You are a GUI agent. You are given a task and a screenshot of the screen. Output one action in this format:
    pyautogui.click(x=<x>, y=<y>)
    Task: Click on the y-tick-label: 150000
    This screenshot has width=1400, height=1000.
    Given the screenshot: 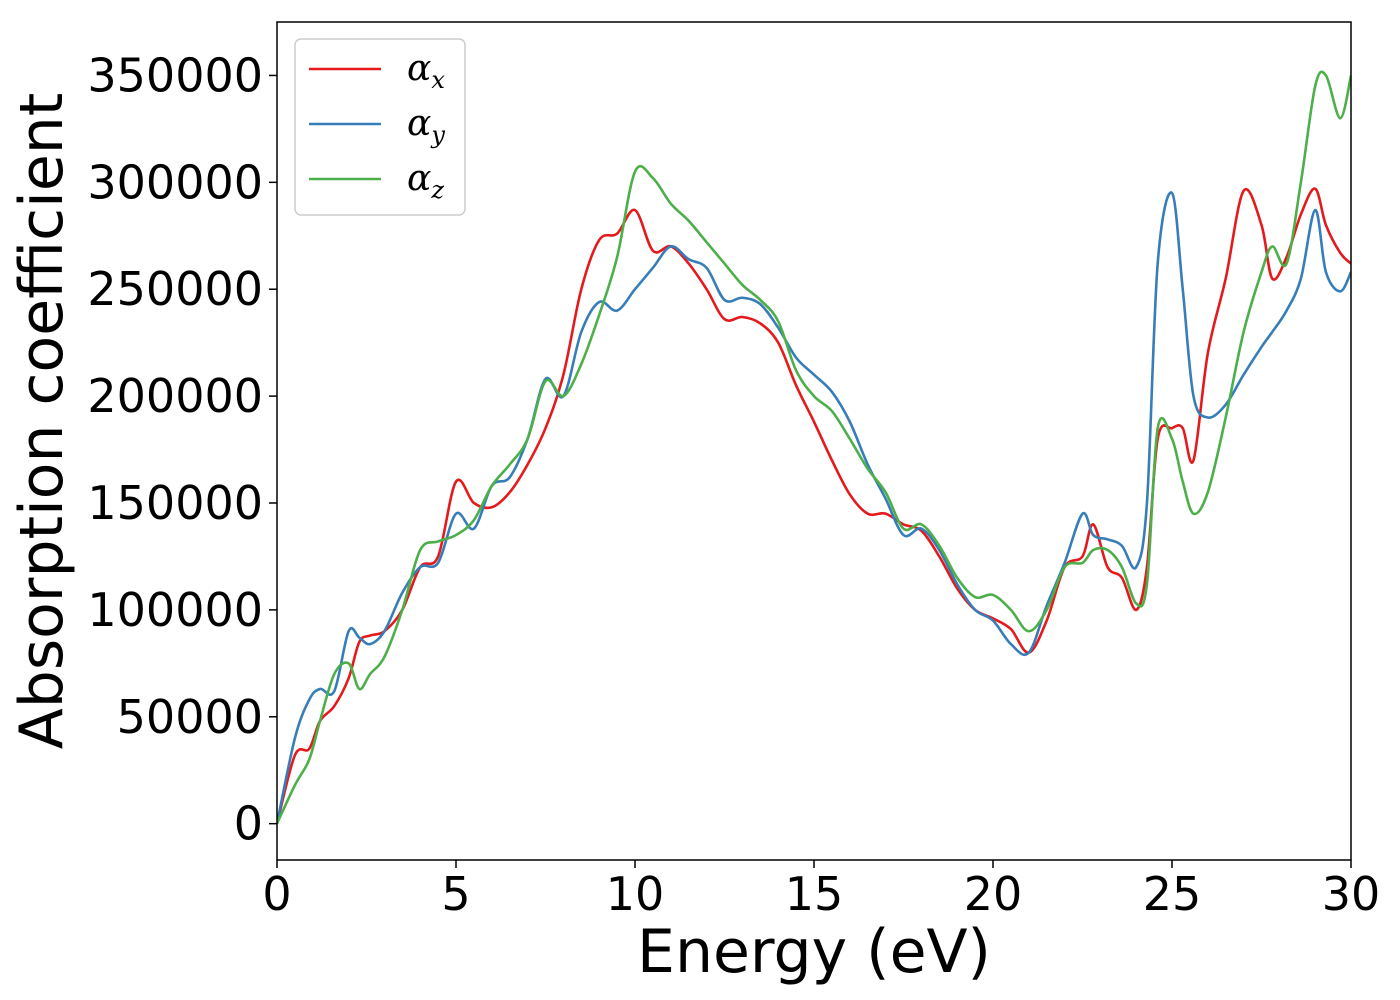 What is the action you would take?
    pyautogui.click(x=175, y=503)
    